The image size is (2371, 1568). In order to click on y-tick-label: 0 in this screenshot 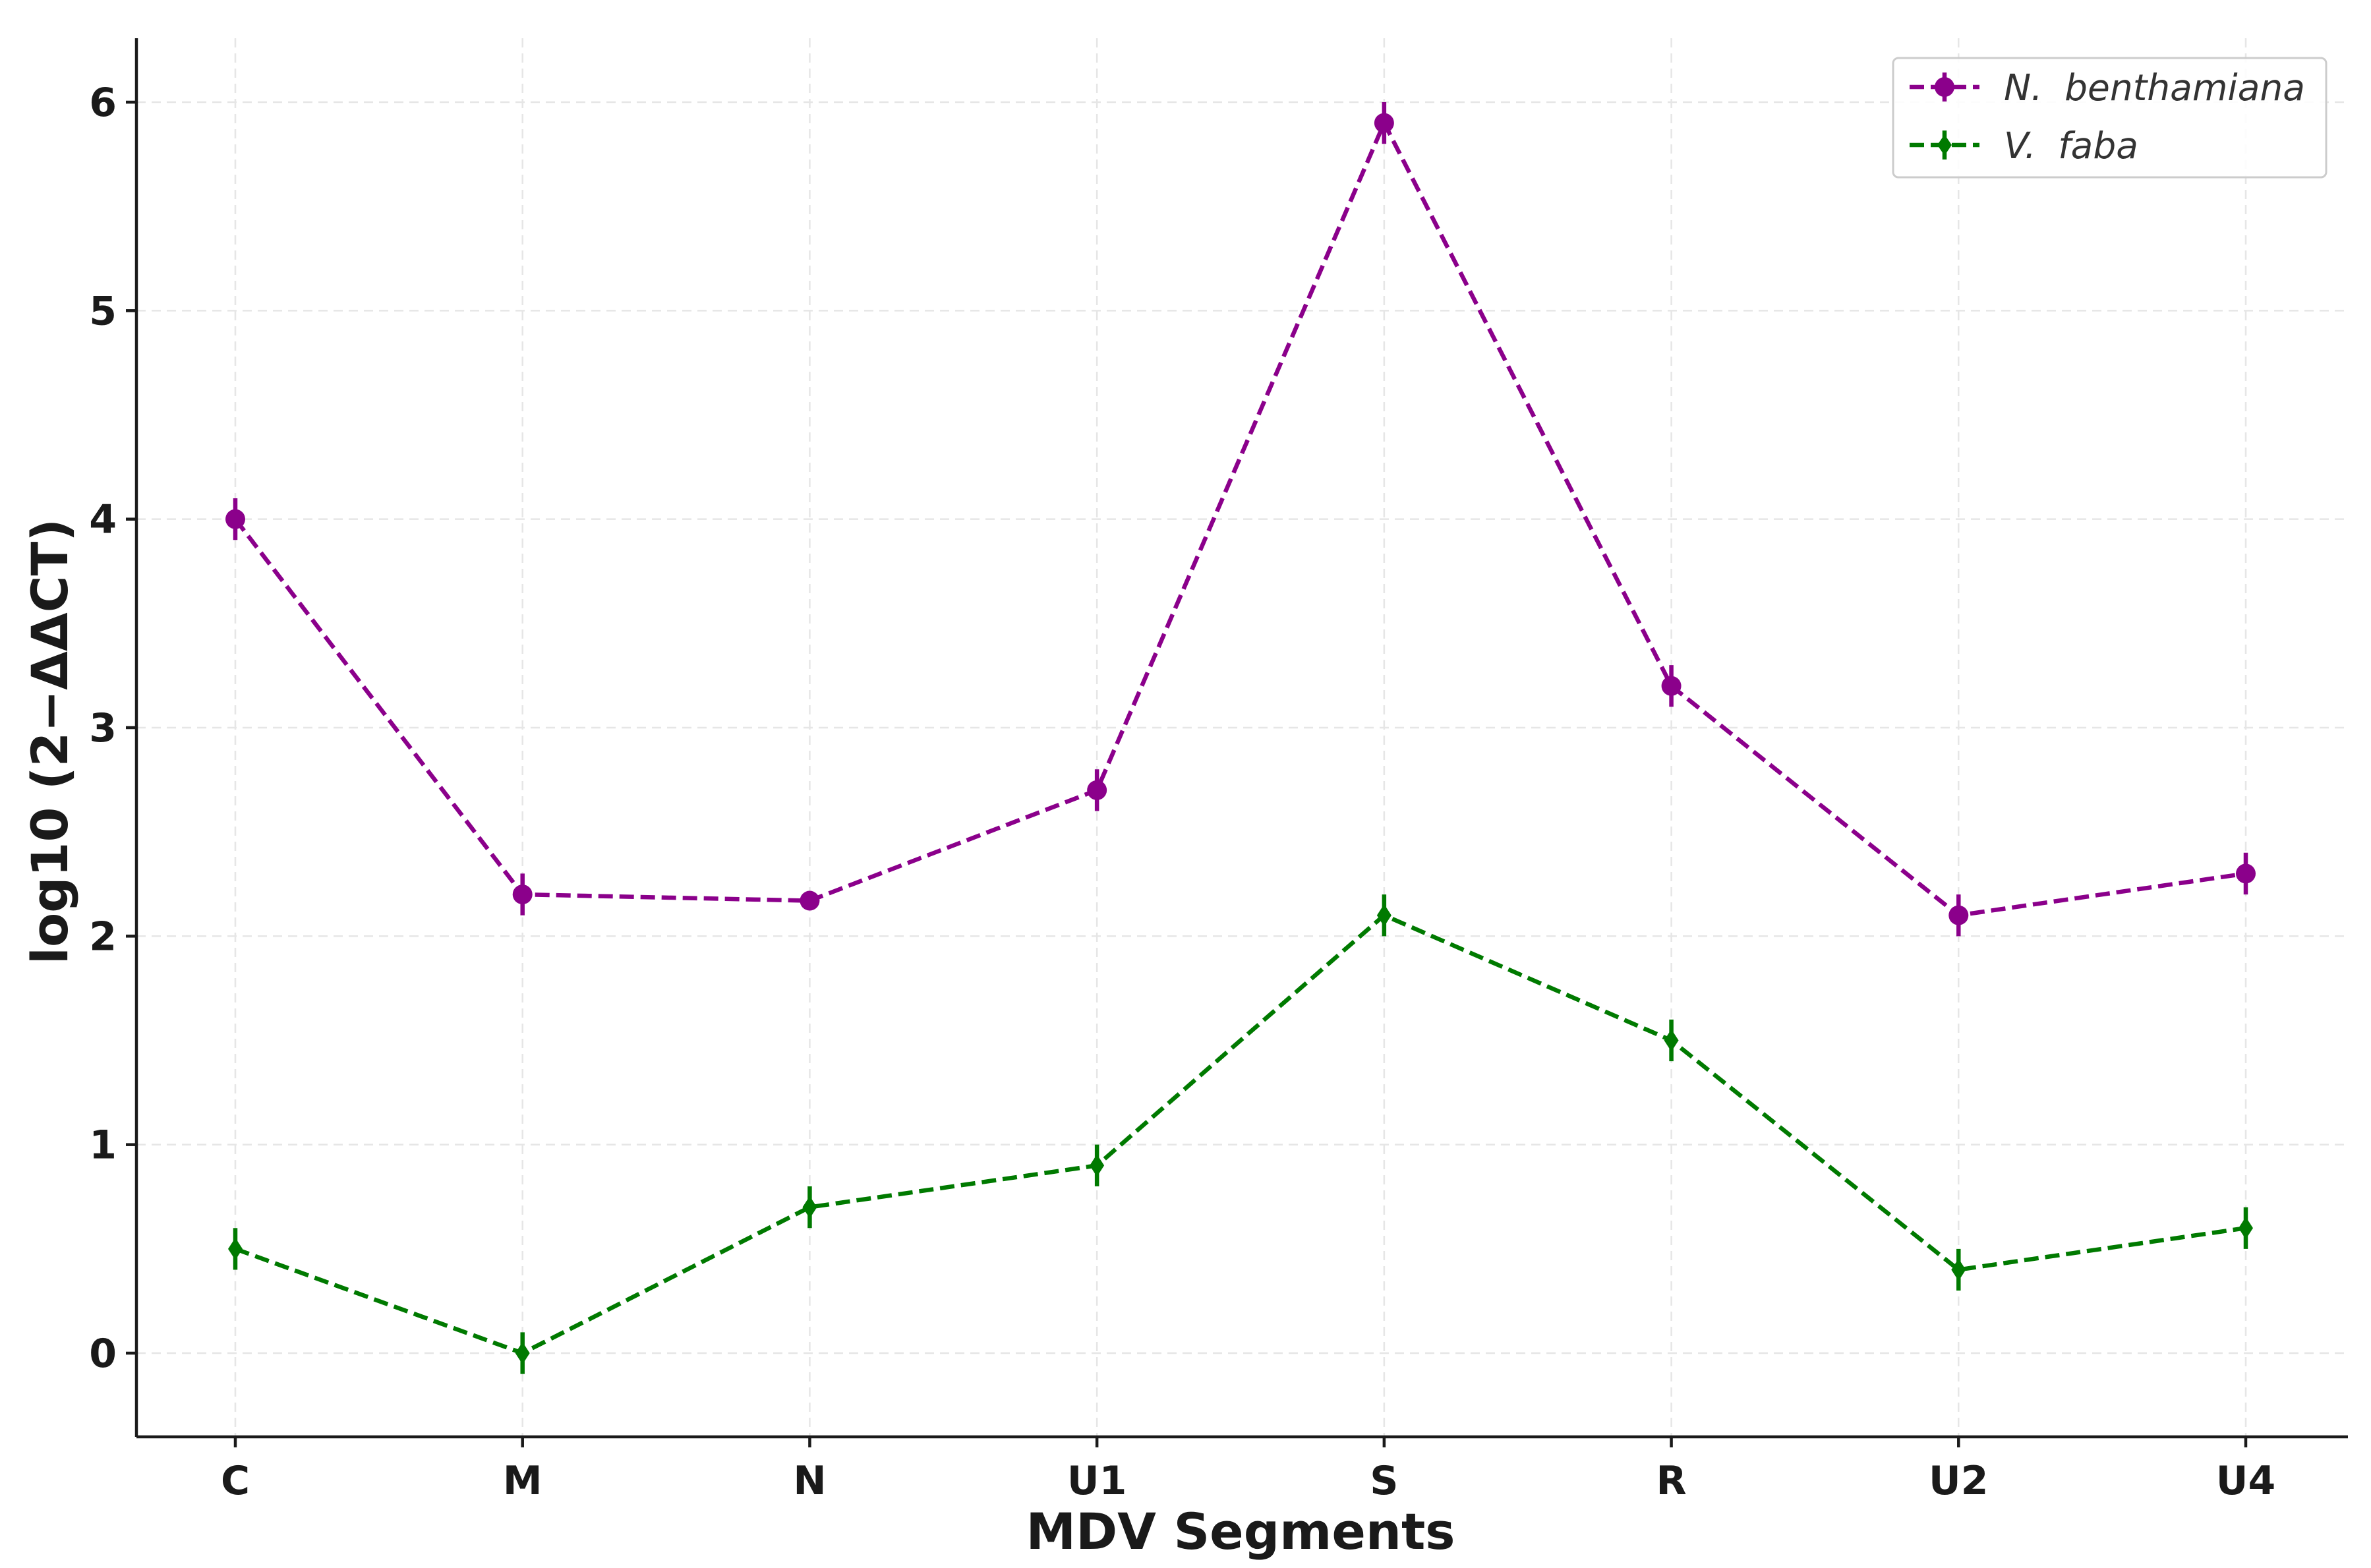, I will do `click(103, 1354)`.